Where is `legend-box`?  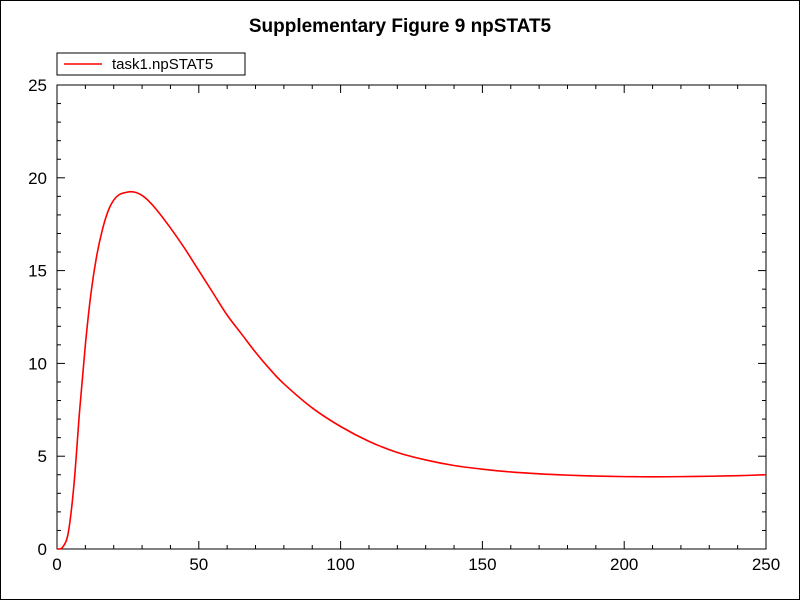
legend-box is located at coordinates (151, 64).